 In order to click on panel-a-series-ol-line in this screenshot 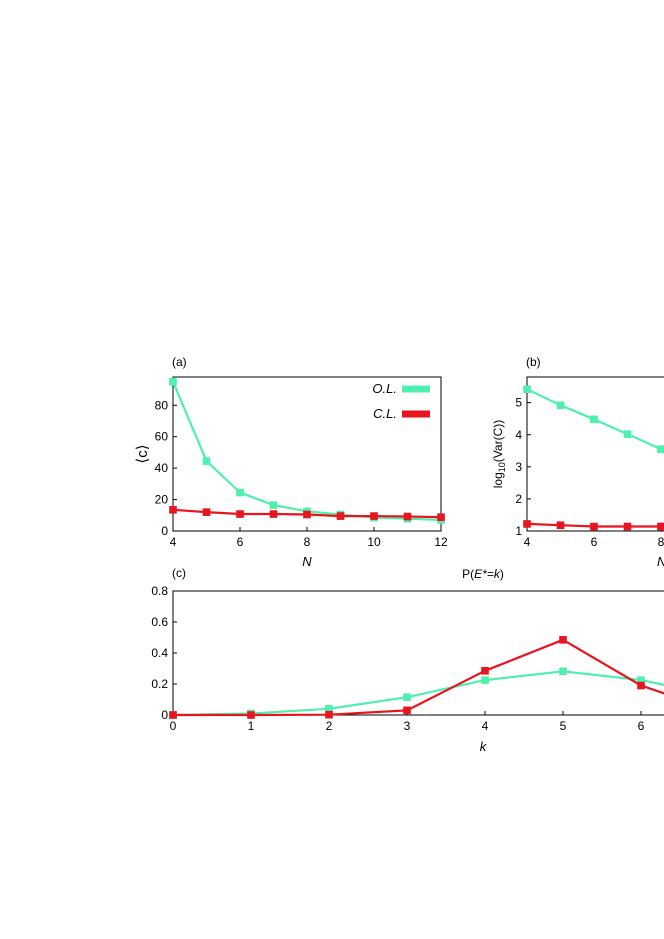, I will do `click(306, 451)`.